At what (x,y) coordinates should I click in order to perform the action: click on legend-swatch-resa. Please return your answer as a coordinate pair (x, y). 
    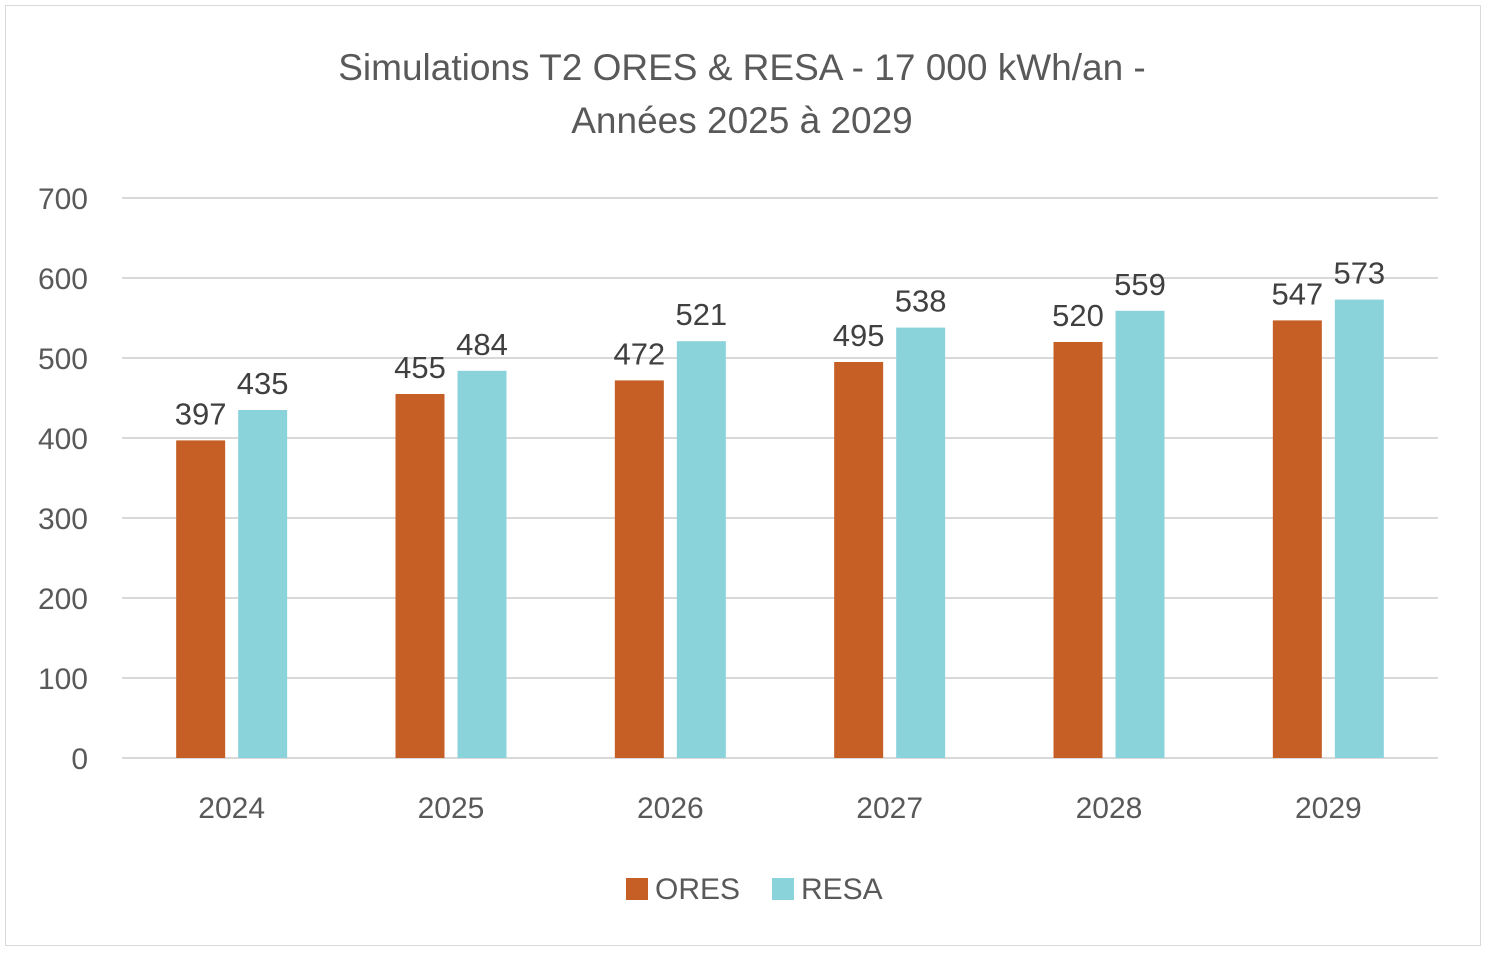
    Looking at the image, I should click on (783, 889).